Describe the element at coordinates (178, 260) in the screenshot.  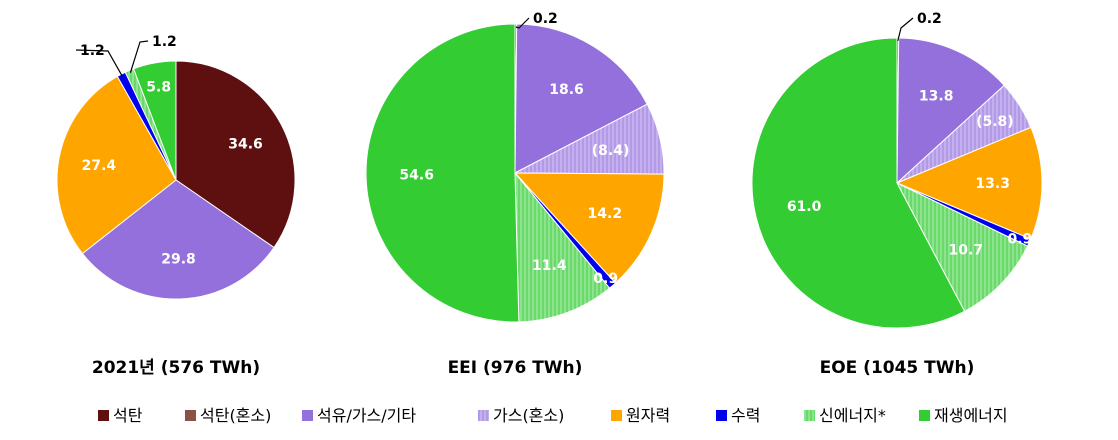
I see `slice-label: 29.8` at that location.